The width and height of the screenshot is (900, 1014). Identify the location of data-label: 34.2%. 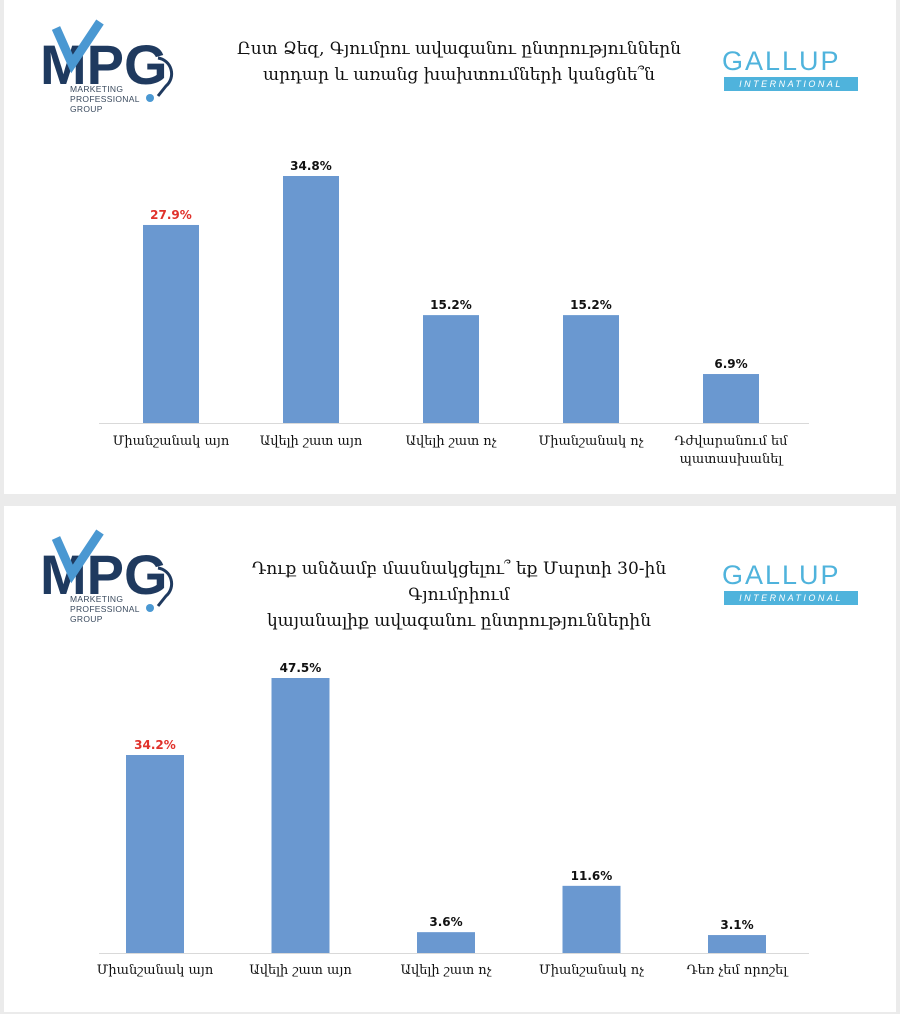
(155, 745).